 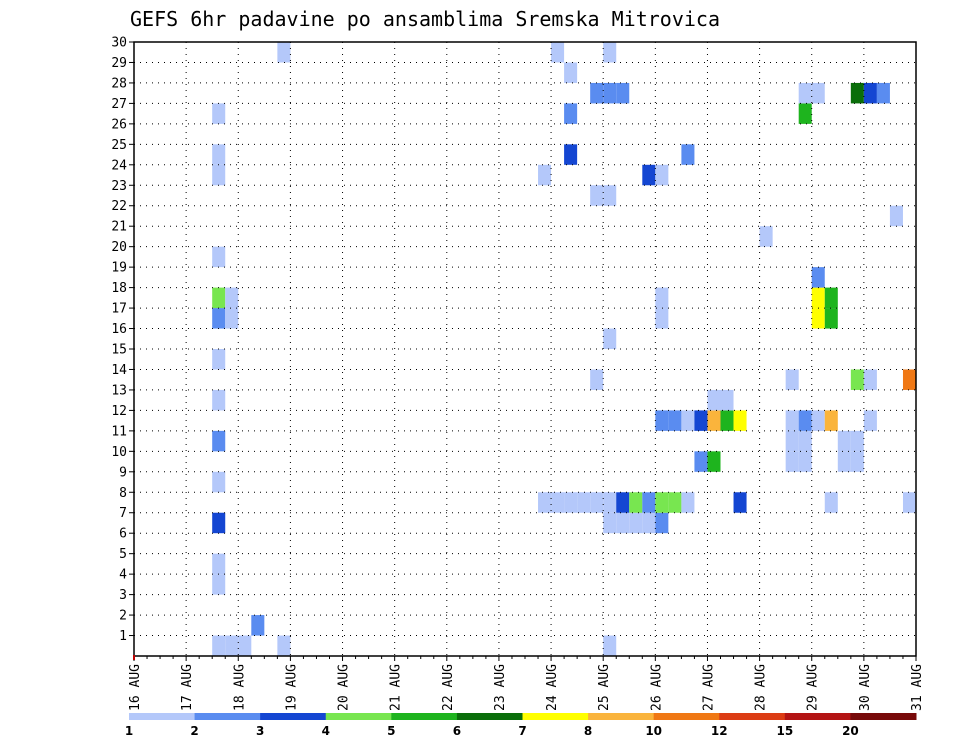 What do you see at coordinates (119, 165) in the screenshot?
I see `y-tick-label: 24` at bounding box center [119, 165].